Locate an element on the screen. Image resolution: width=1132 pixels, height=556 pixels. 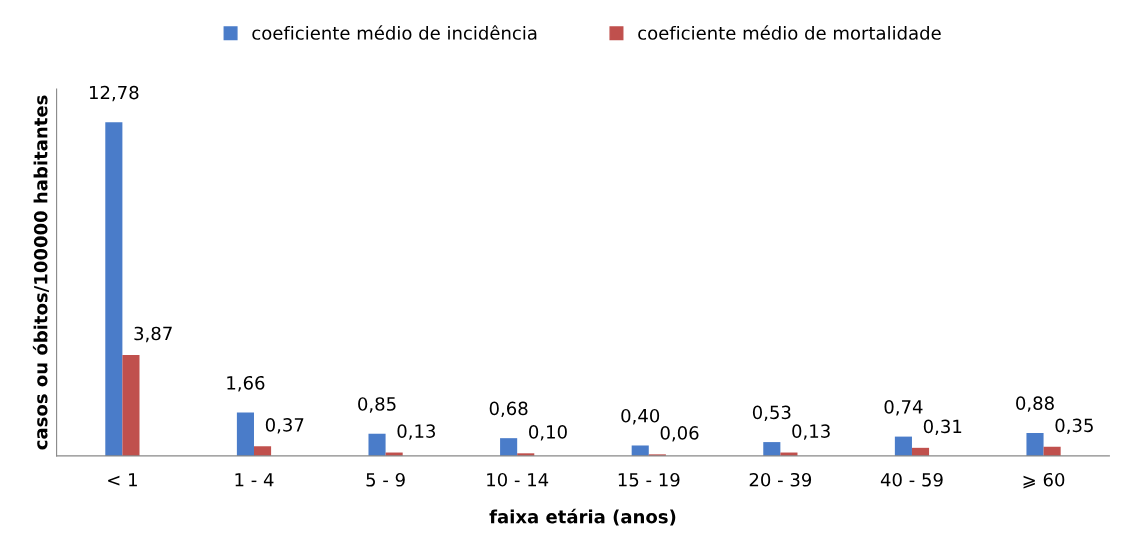
x-tick-label: ⩾ 60 is located at coordinates (1044, 480).